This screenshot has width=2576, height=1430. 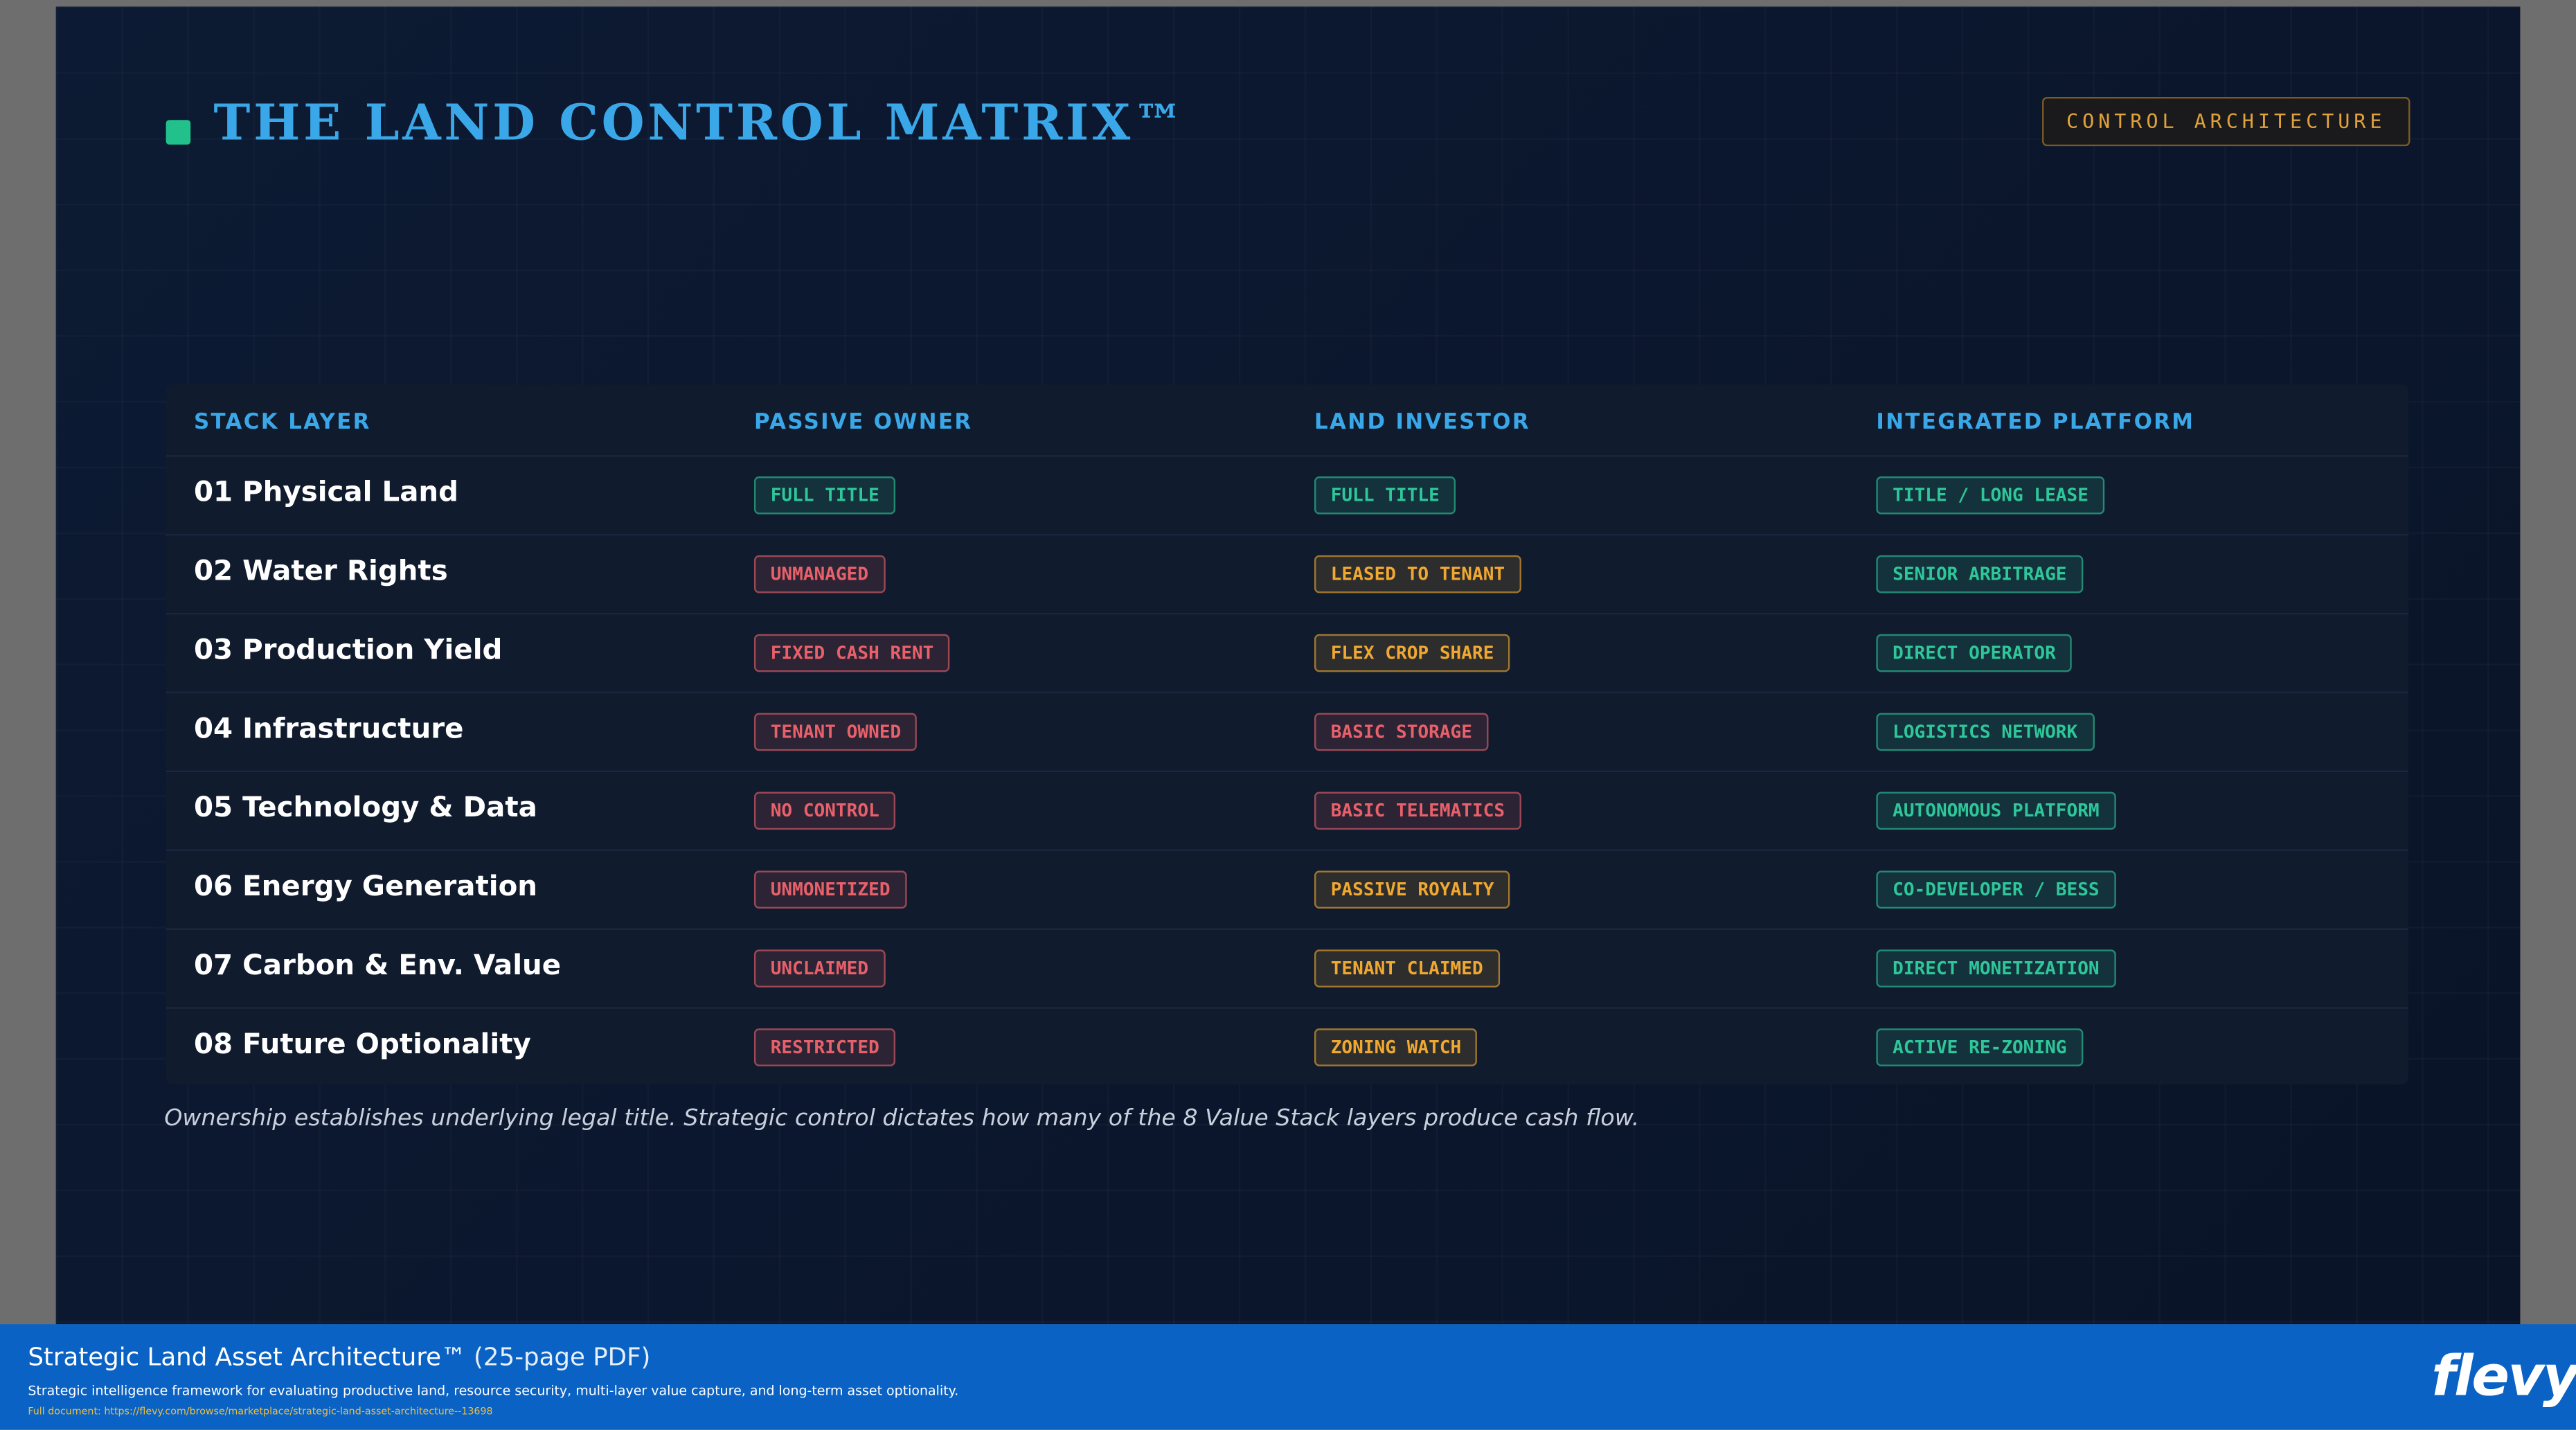 I want to click on status-tag: TENANT OWNED, so click(x=835, y=732).